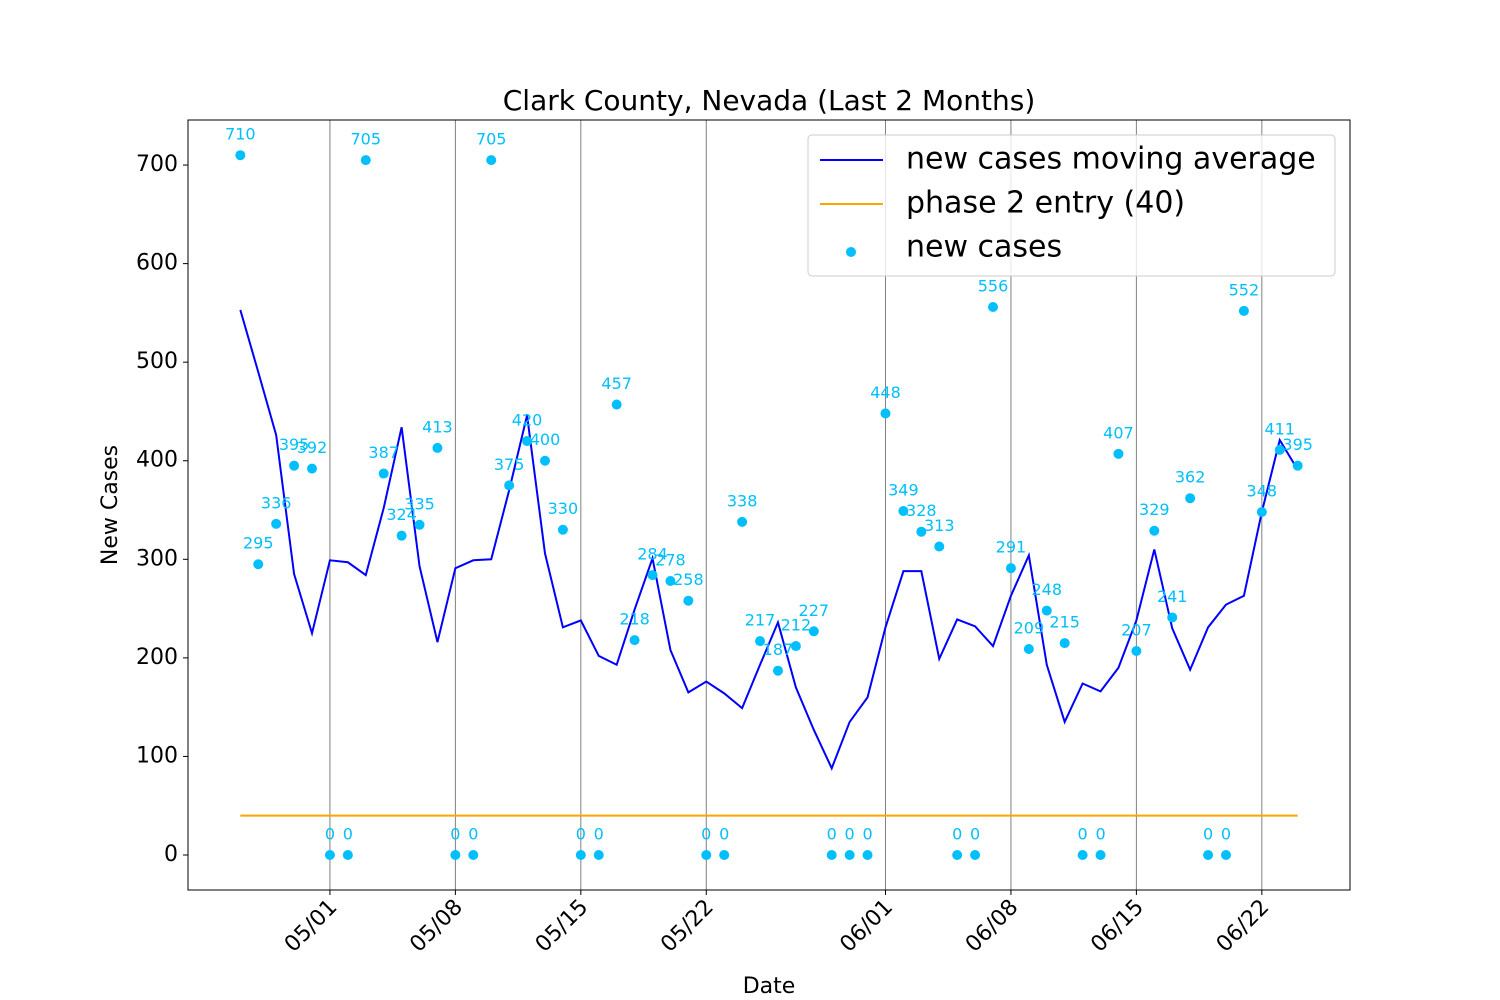  What do you see at coordinates (1011, 547) in the screenshot?
I see `data-label: 291` at bounding box center [1011, 547].